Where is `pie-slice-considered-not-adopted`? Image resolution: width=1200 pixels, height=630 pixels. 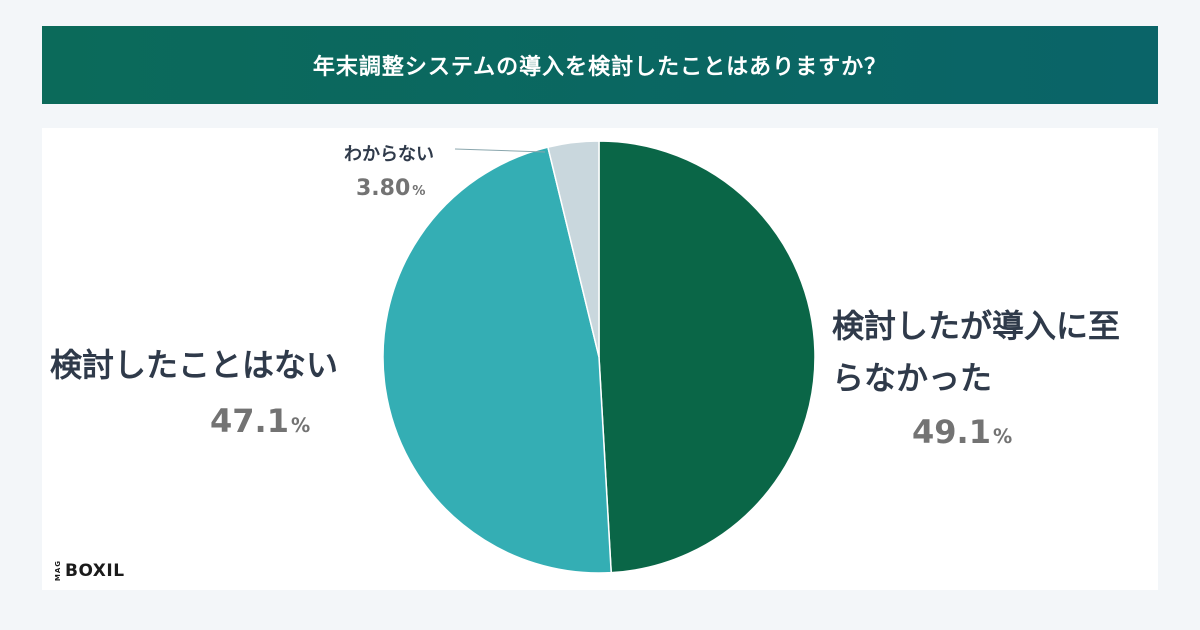 pie-slice-considered-not-adopted is located at coordinates (707, 357).